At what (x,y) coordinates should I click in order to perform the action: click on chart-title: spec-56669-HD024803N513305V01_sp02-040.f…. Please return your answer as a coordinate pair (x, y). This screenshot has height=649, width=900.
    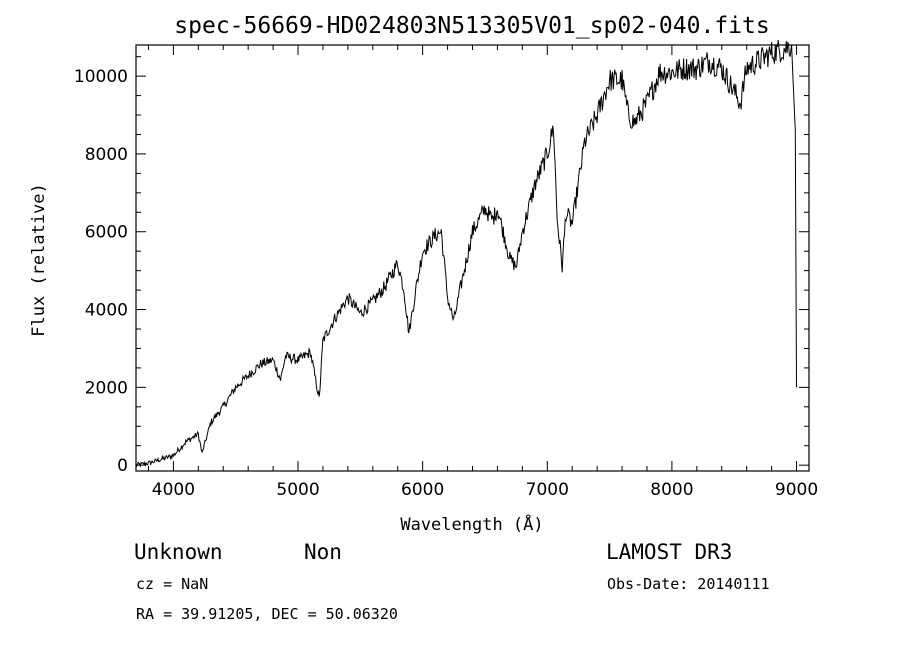
    Looking at the image, I should click on (471, 26).